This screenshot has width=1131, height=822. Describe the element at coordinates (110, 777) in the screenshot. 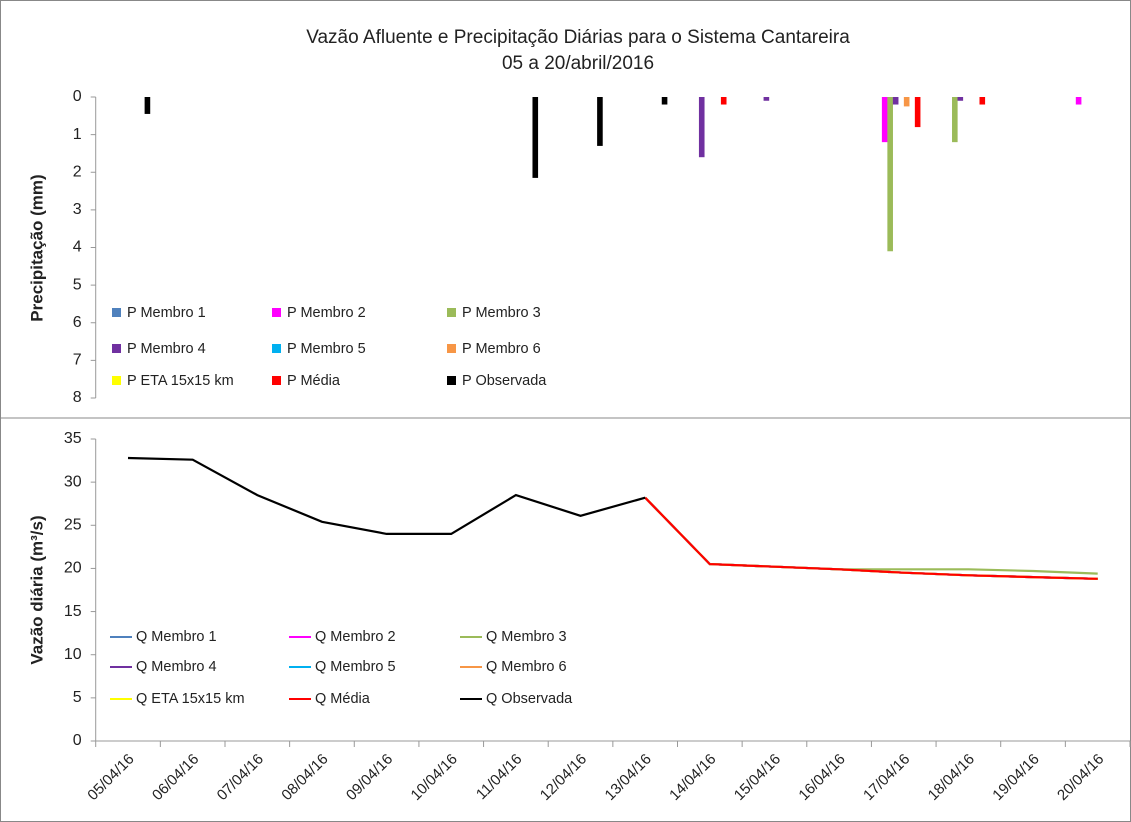

I see `x-tick-label: 05/04/16` at that location.